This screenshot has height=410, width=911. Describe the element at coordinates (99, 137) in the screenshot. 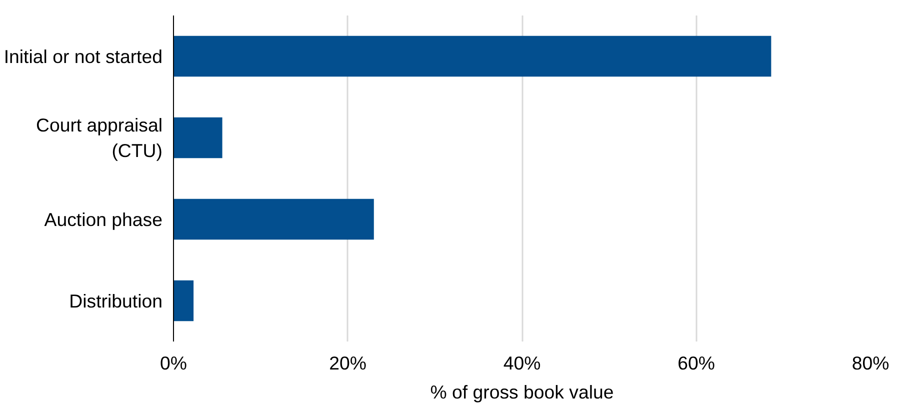

I see `y-tick-label: Court appraisal (CTU)` at that location.